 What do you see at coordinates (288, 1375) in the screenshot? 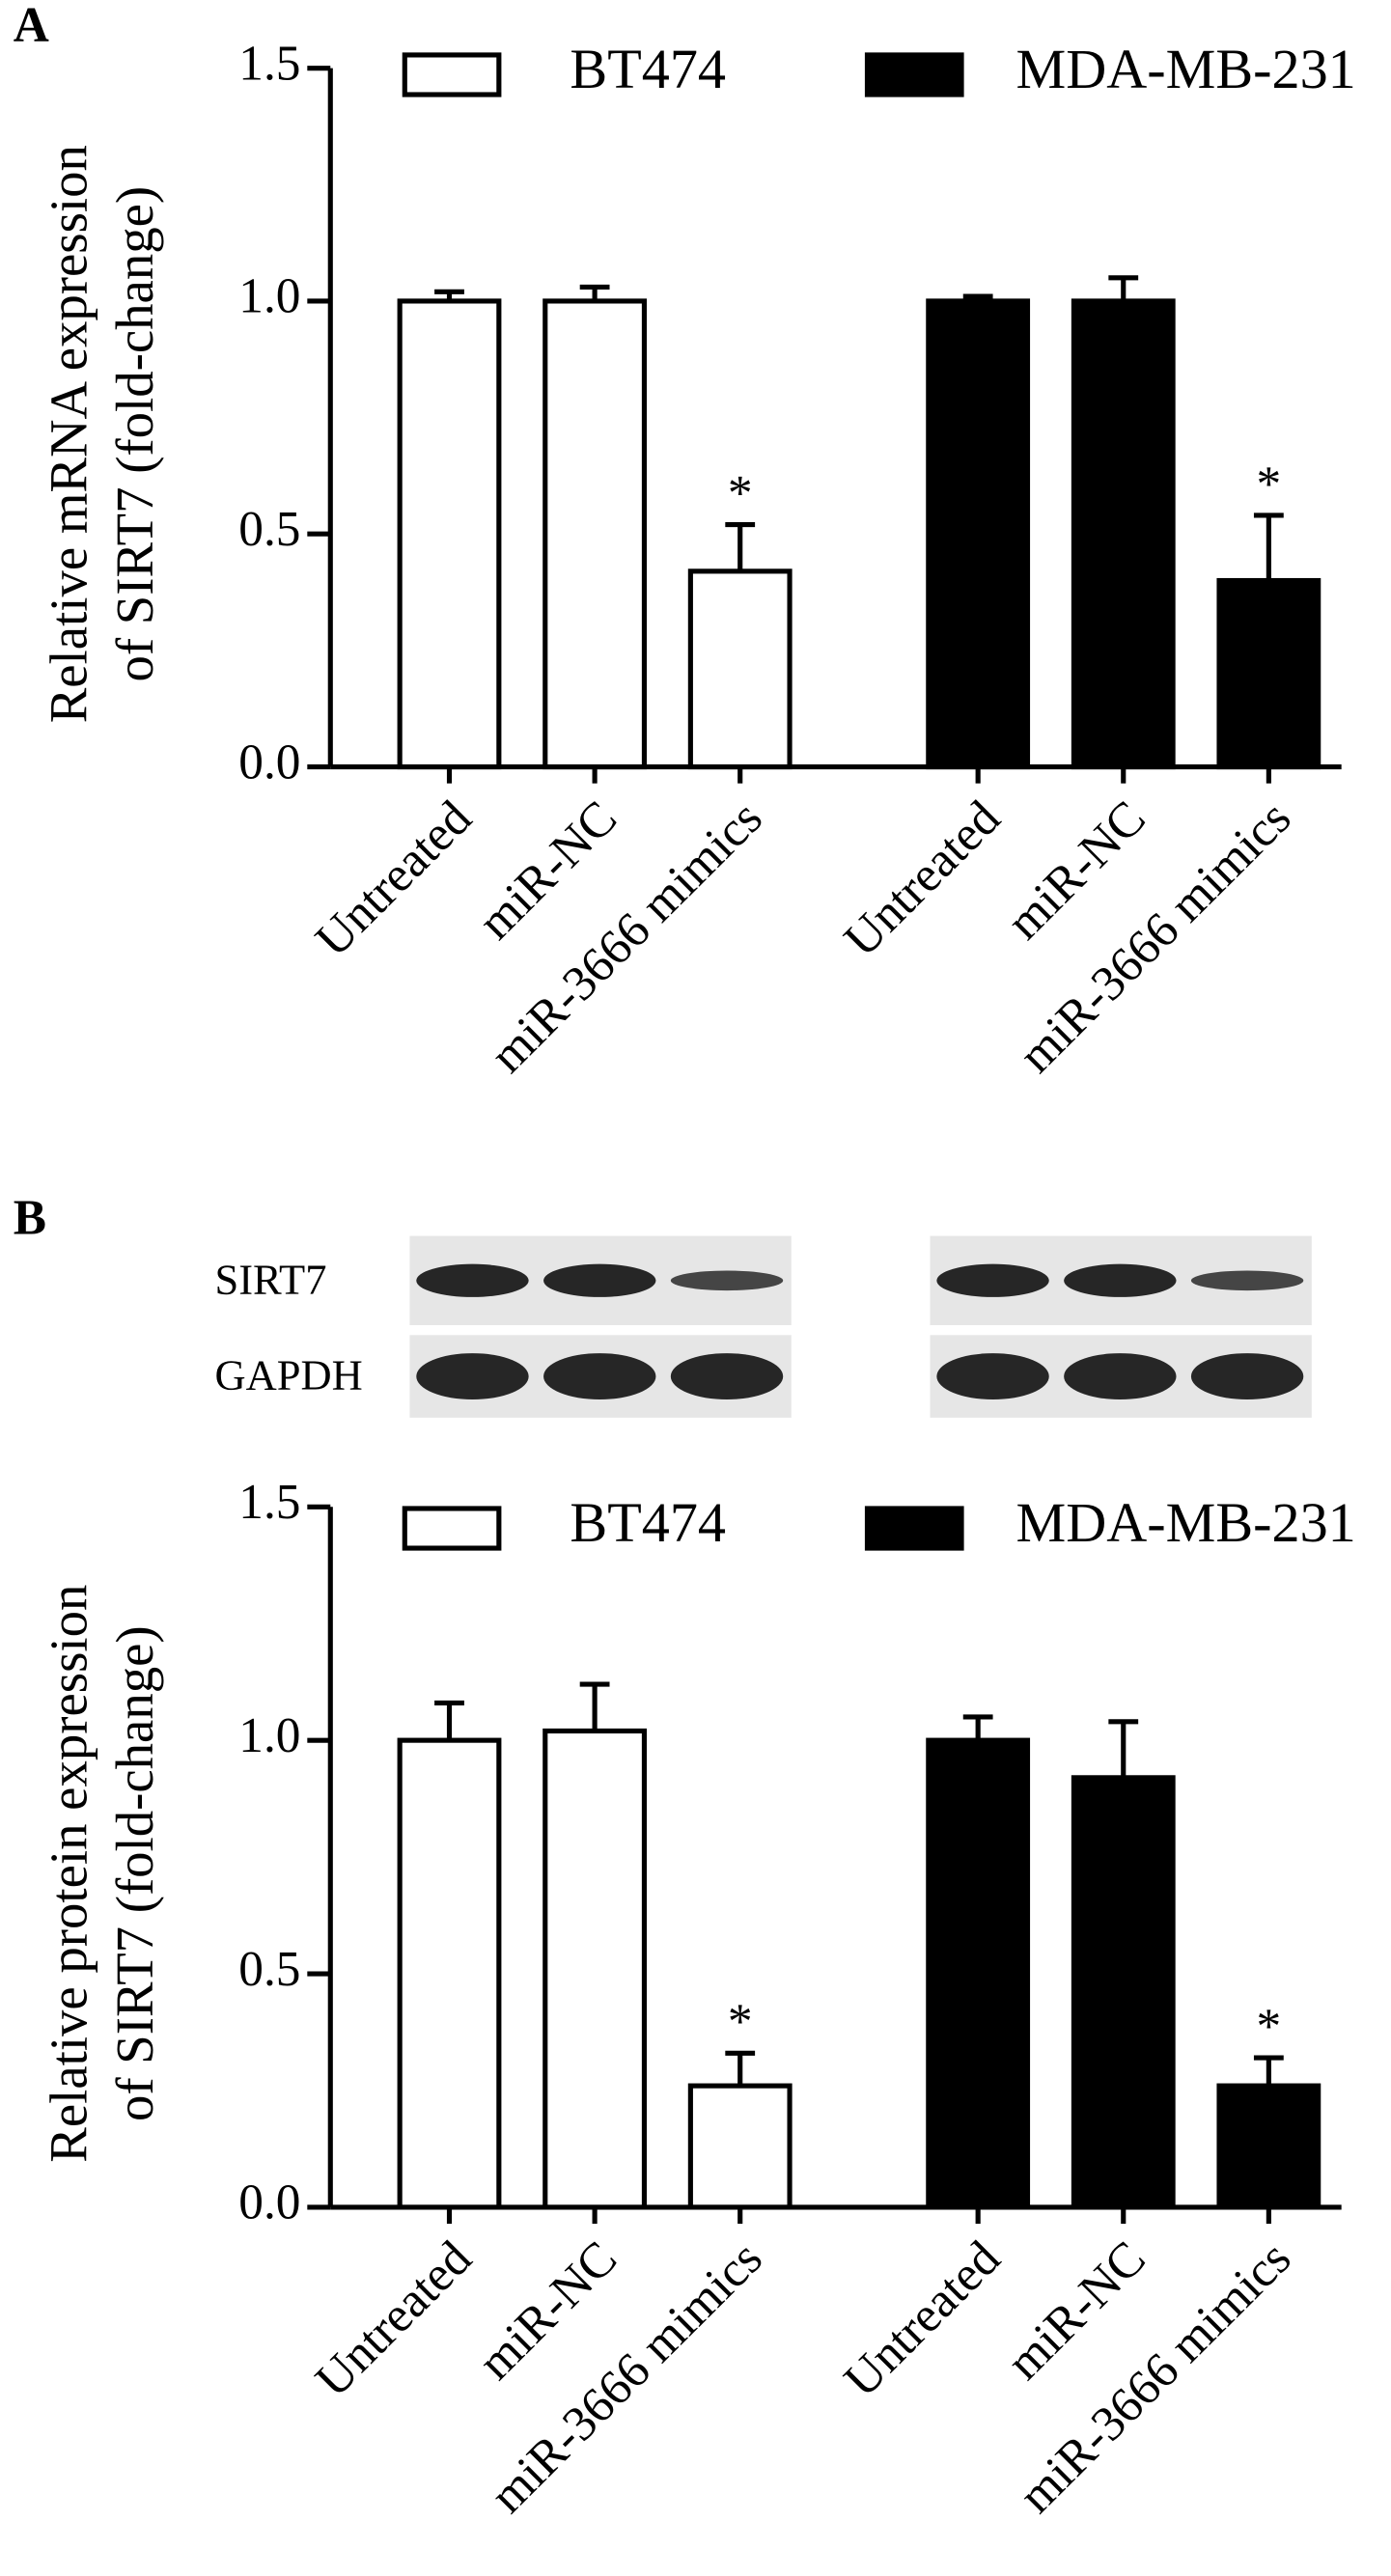
I see `blot-label: GAPDH` at bounding box center [288, 1375].